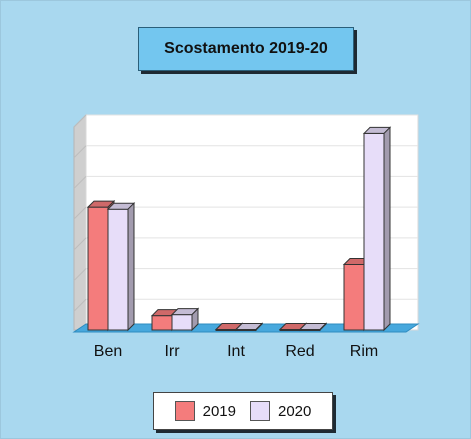 Image resolution: width=471 pixels, height=439 pixels. What do you see at coordinates (108, 351) in the screenshot?
I see `x-tick-label-ben: Ben` at bounding box center [108, 351].